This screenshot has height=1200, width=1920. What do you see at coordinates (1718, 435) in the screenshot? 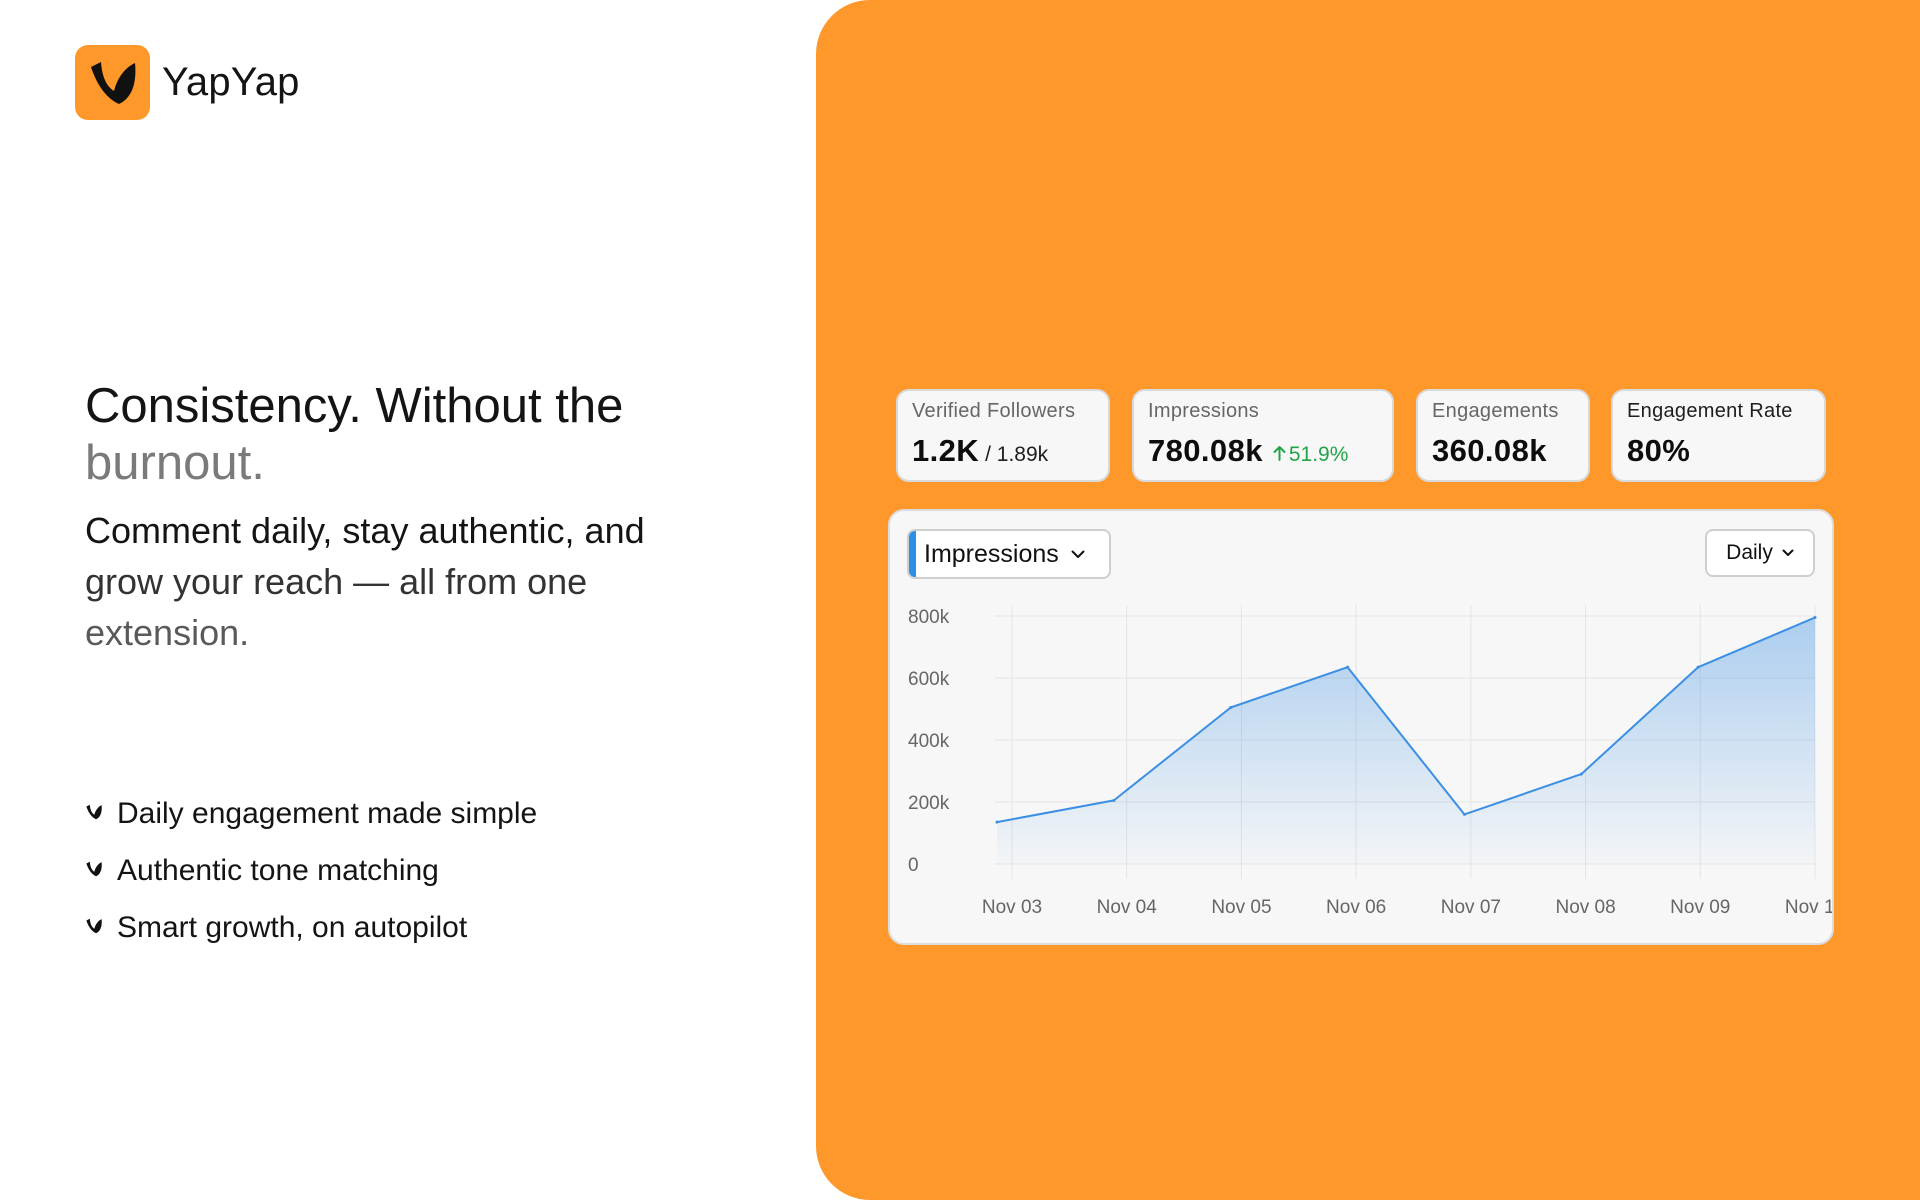
I see `stat-card-engagement-rate: Engagement Rate 80%` at bounding box center [1718, 435].